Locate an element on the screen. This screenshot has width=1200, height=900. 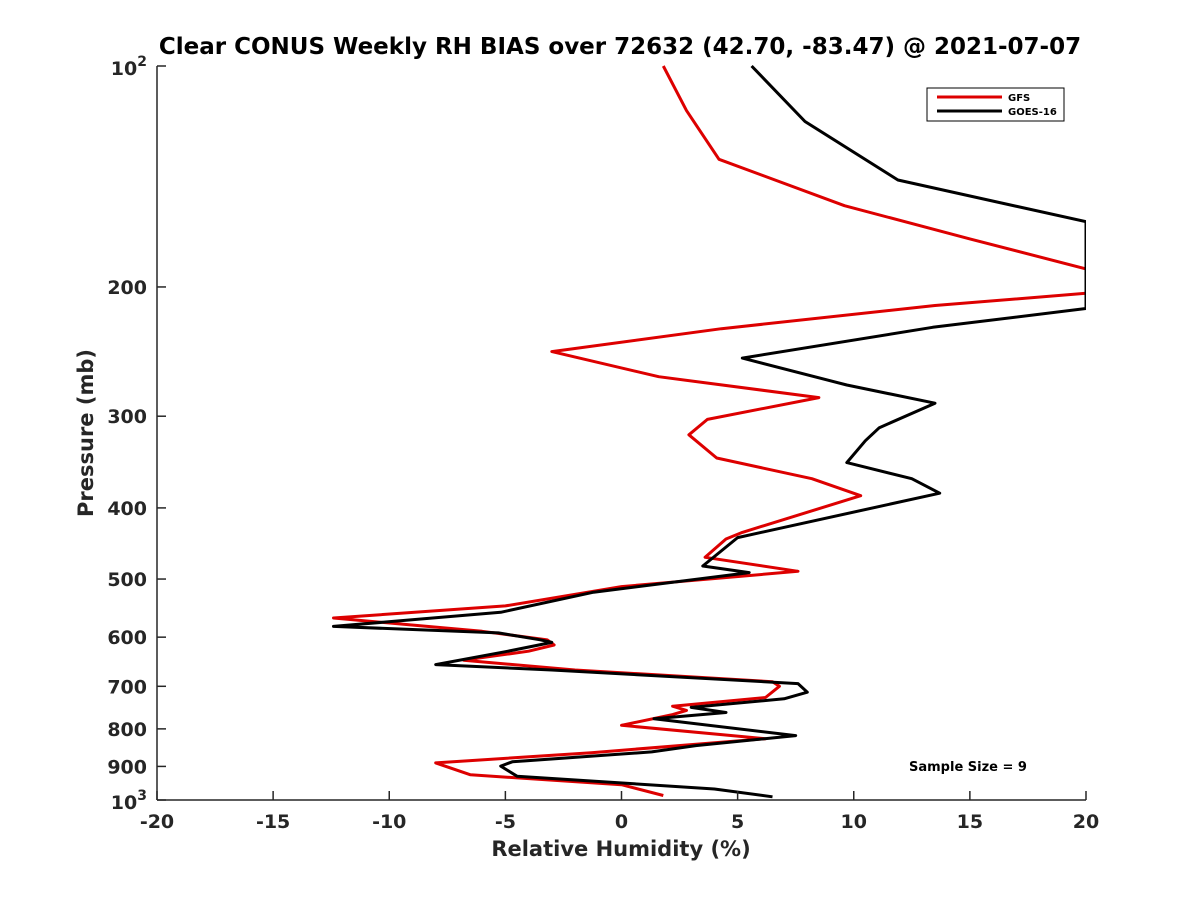
sample-size-annotation: Sample Size = 9 is located at coordinates (968, 767).